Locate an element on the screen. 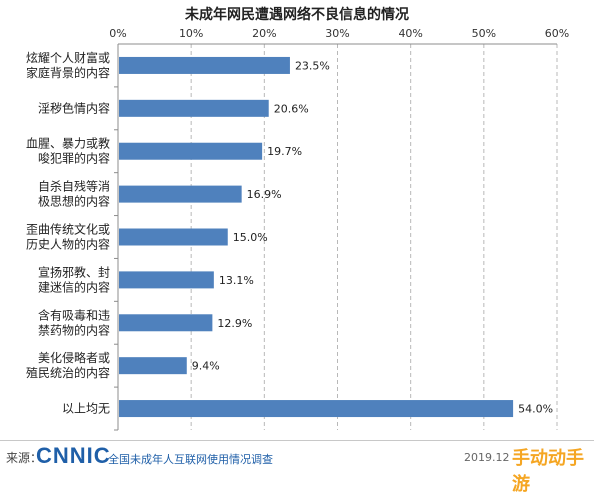  category-label: 极思想的内容 is located at coordinates (74, 201).